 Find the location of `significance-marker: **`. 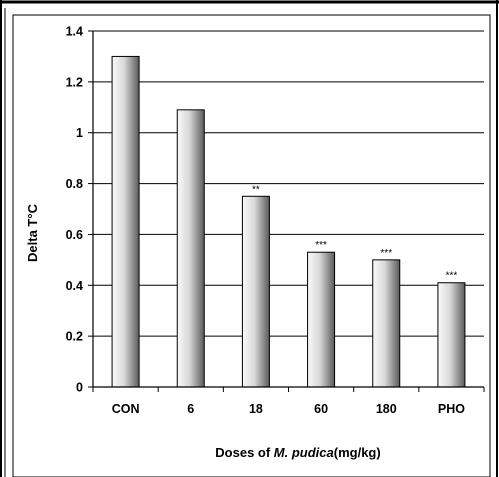

significance-marker: ** is located at coordinates (256, 189).